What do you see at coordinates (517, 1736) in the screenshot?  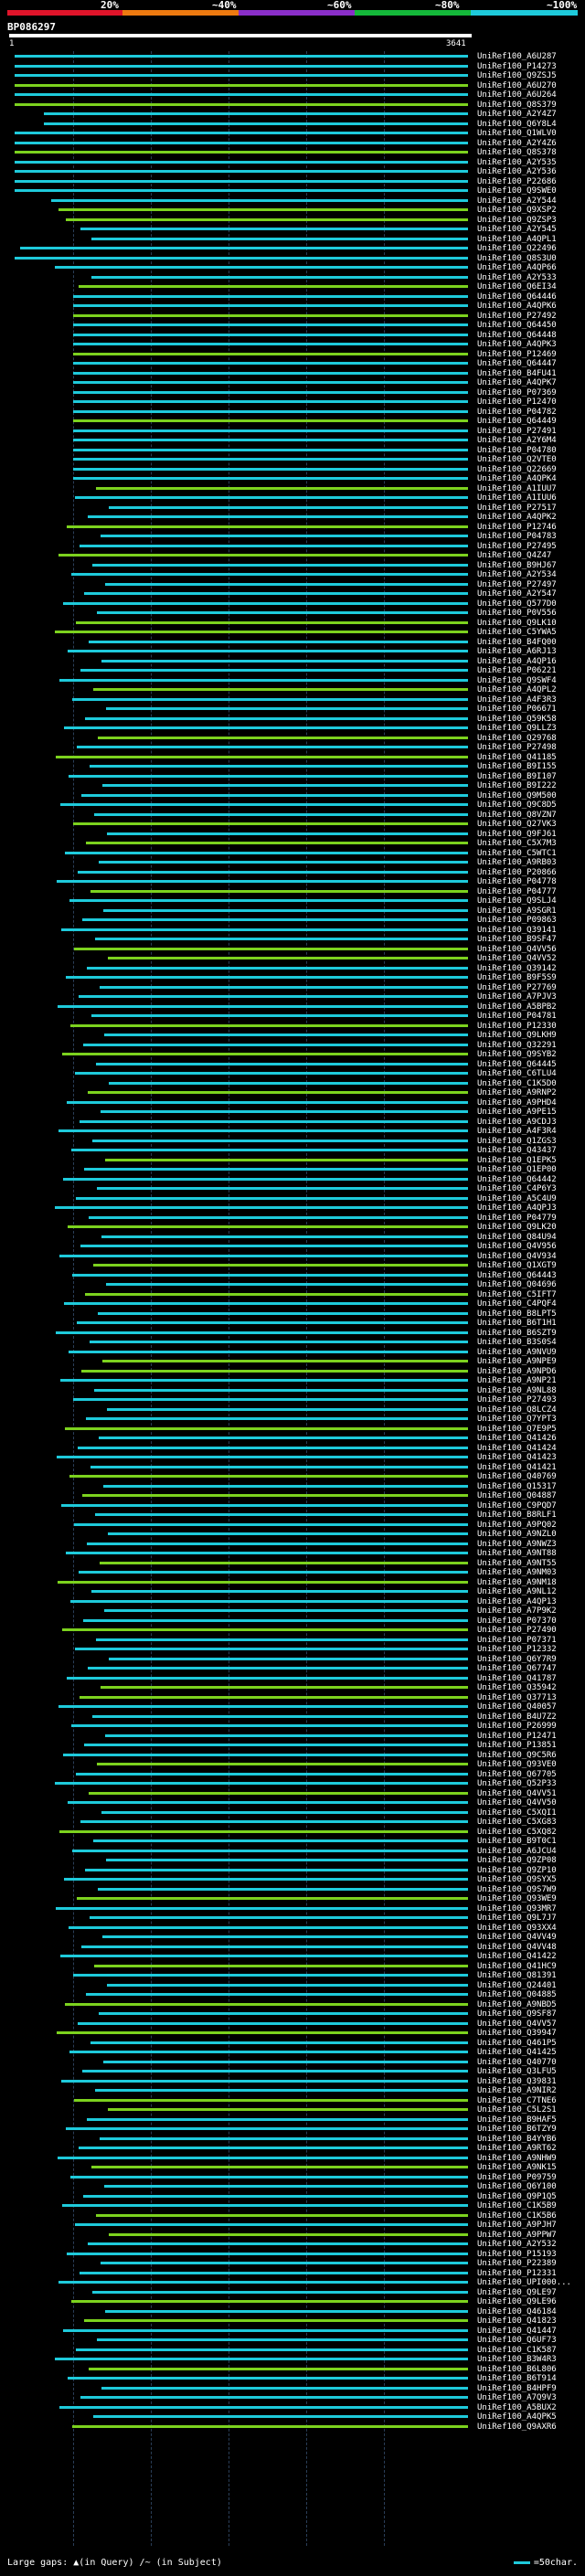 I see `hit-label: UniRef100_P12471` at bounding box center [517, 1736].